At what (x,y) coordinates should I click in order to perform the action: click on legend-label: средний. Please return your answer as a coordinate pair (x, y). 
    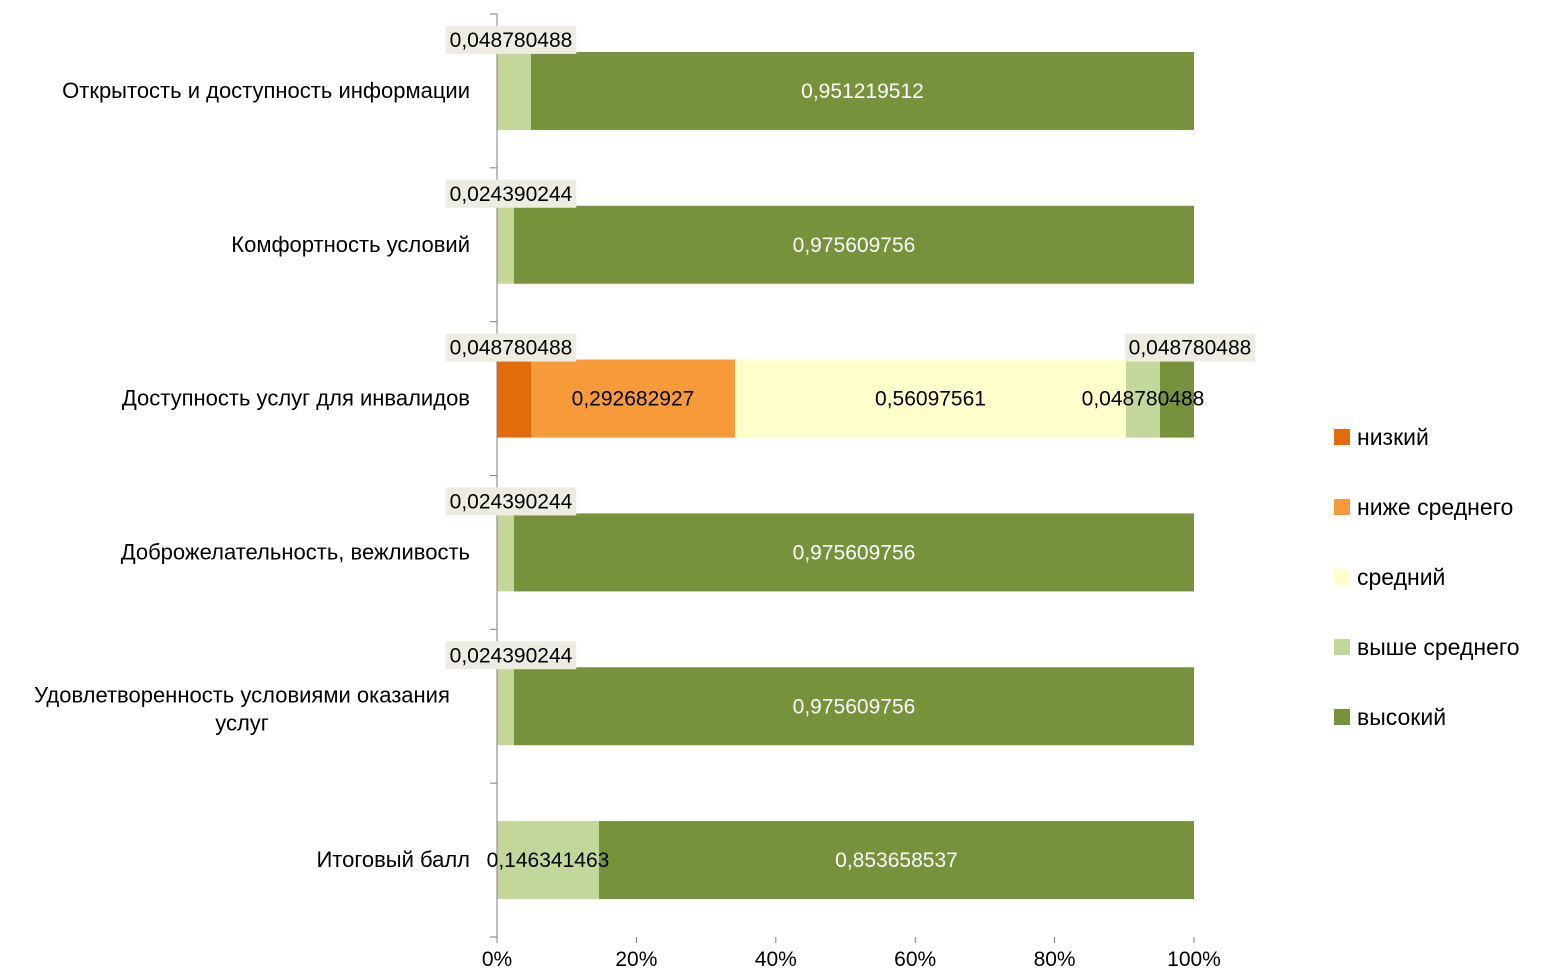
    Looking at the image, I should click on (1401, 577).